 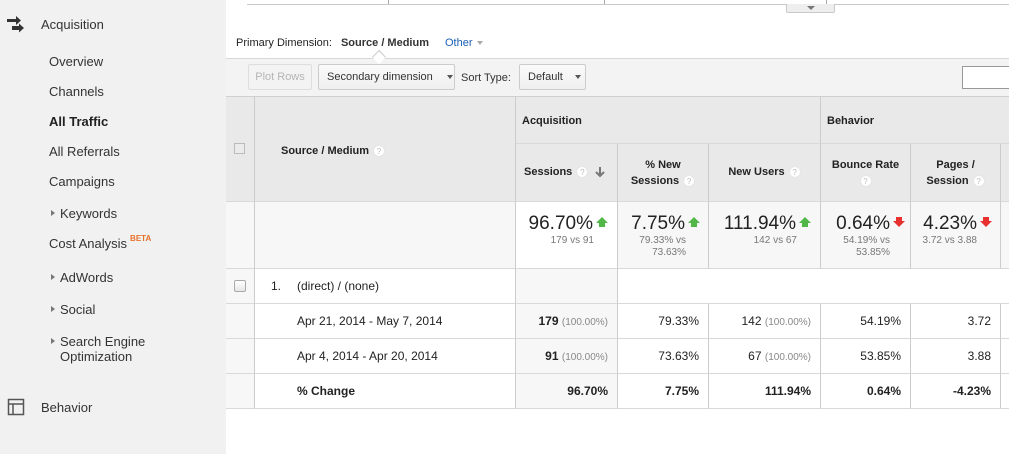 What do you see at coordinates (751, 321) in the screenshot?
I see `new-users-value: 142` at bounding box center [751, 321].